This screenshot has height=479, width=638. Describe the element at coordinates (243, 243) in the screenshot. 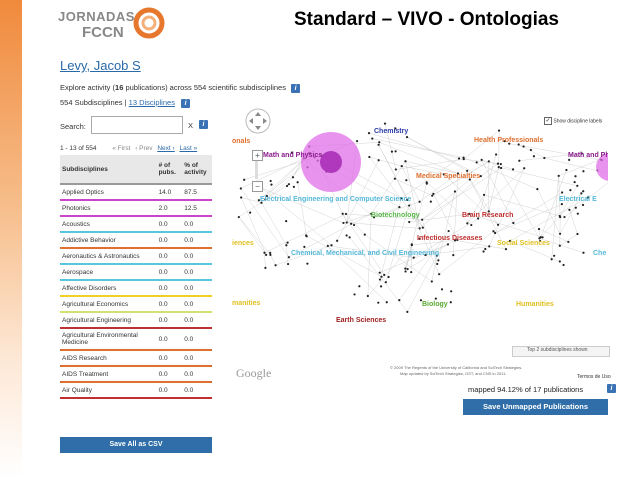

I see `discipline-label: iences` at that location.